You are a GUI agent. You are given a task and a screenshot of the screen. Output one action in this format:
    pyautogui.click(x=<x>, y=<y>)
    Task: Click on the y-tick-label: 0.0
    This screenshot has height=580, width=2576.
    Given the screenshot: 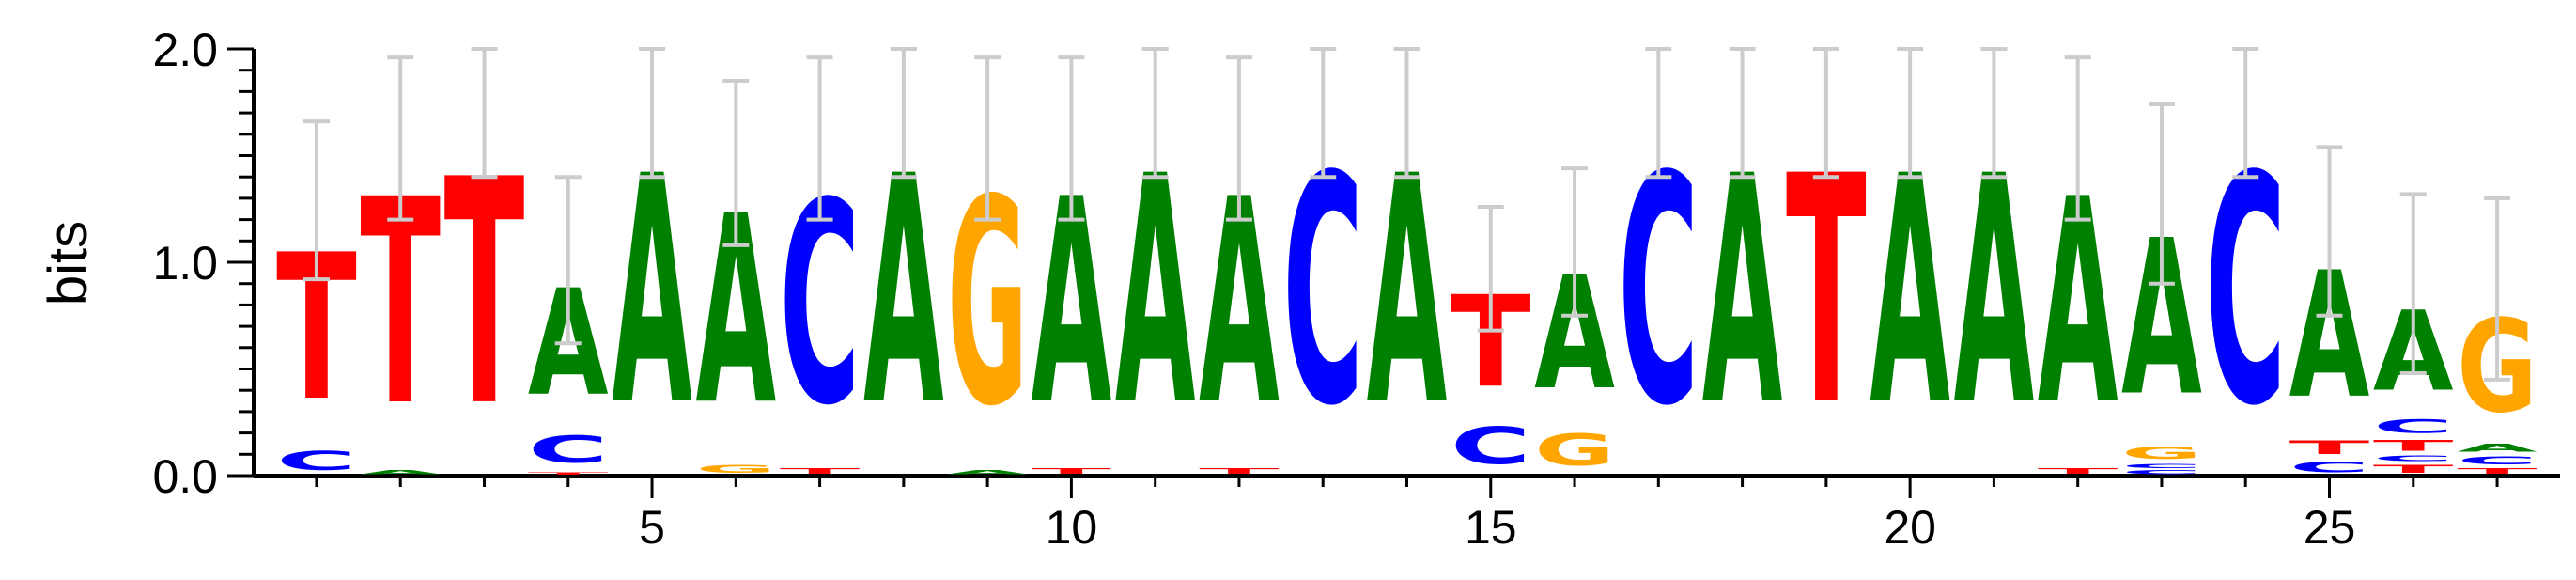 What is the action you would take?
    pyautogui.click(x=185, y=477)
    